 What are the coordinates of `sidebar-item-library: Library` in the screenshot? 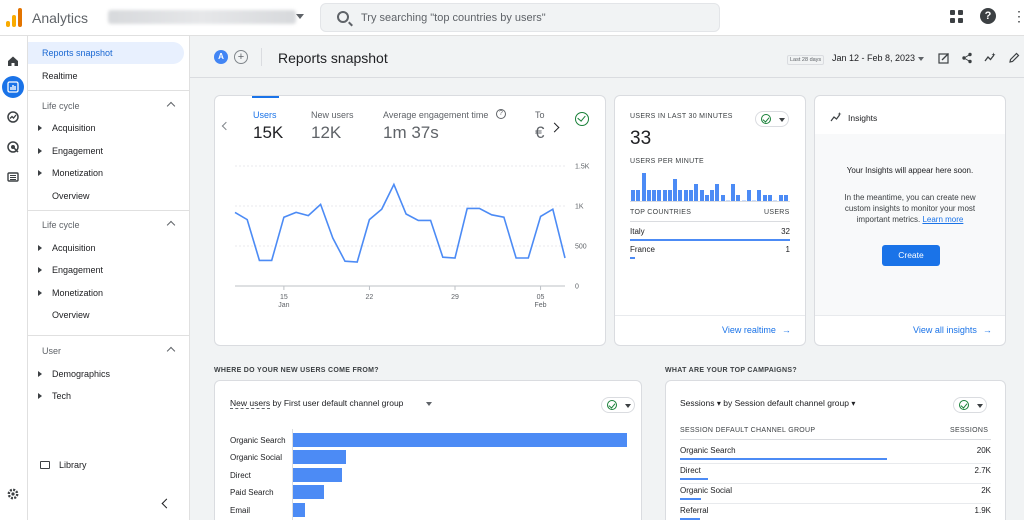 It's located at (63, 465).